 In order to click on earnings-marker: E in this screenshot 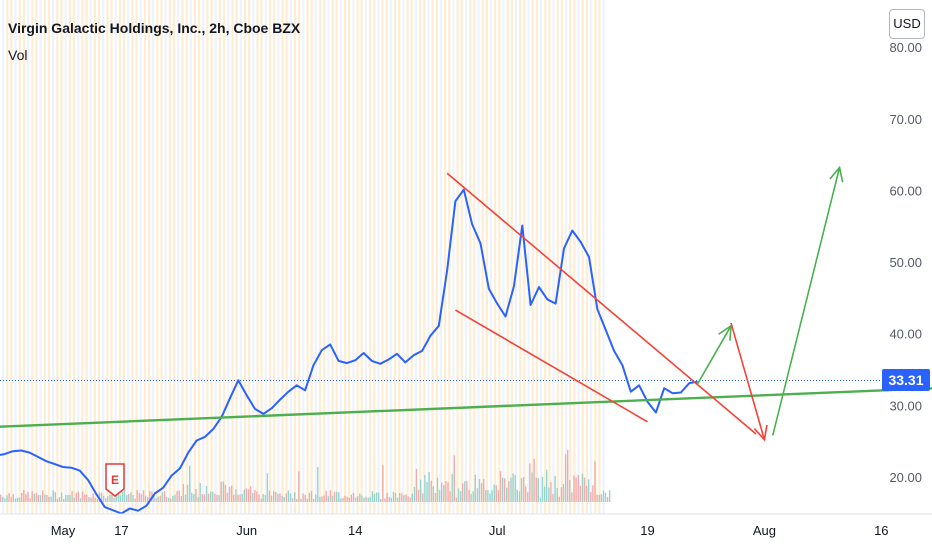, I will do `click(115, 480)`.